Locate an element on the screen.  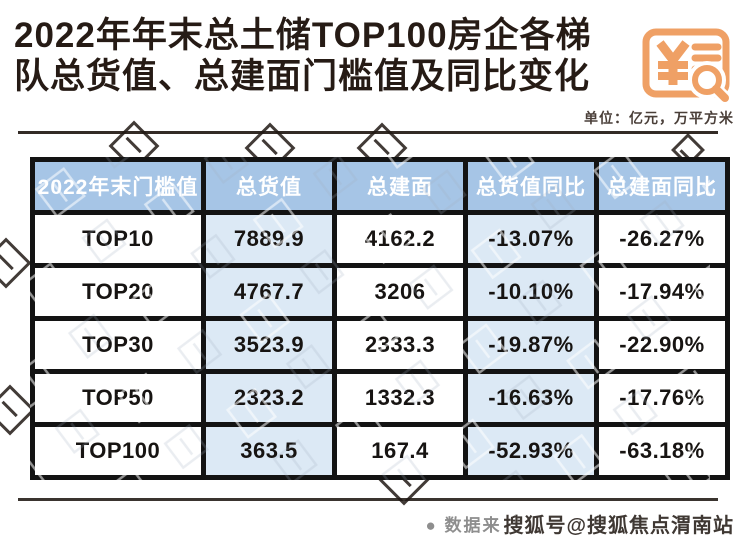
tier-label: TOP100 is located at coordinates (118, 451).